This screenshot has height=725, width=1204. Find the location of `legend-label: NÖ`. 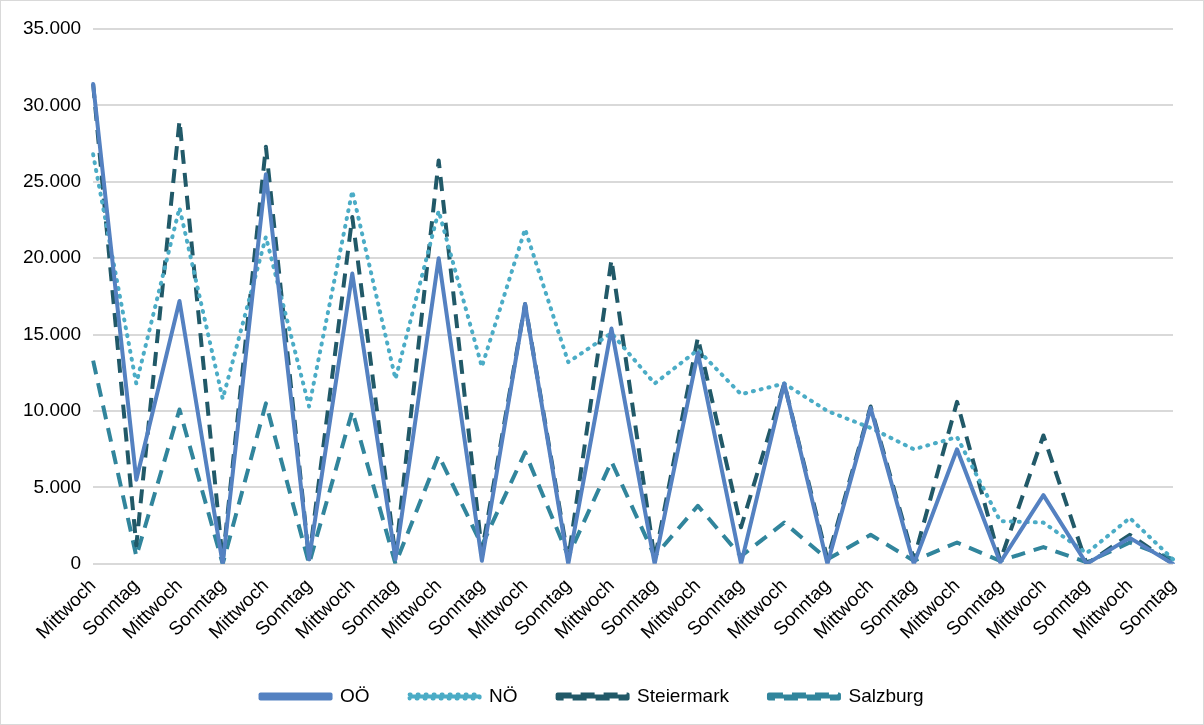

legend-label: NÖ is located at coordinates (503, 695).